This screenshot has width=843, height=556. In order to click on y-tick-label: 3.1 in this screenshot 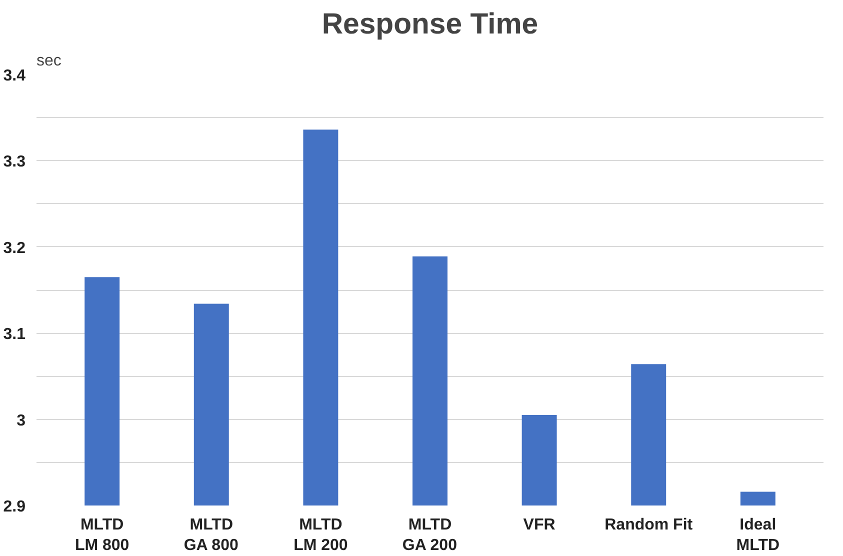, I will do `click(14, 335)`.